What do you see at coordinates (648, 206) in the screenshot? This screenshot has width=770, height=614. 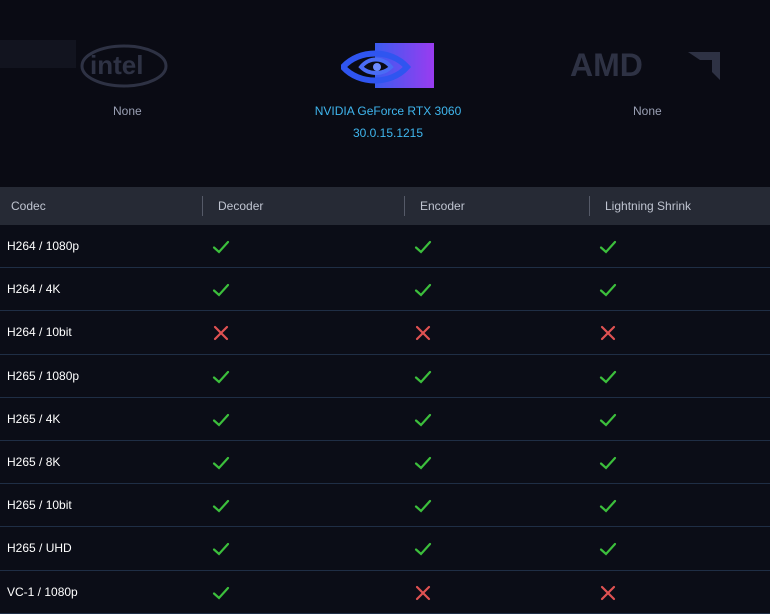 I see `header-lightning-shrink: Lightning Shrink` at bounding box center [648, 206].